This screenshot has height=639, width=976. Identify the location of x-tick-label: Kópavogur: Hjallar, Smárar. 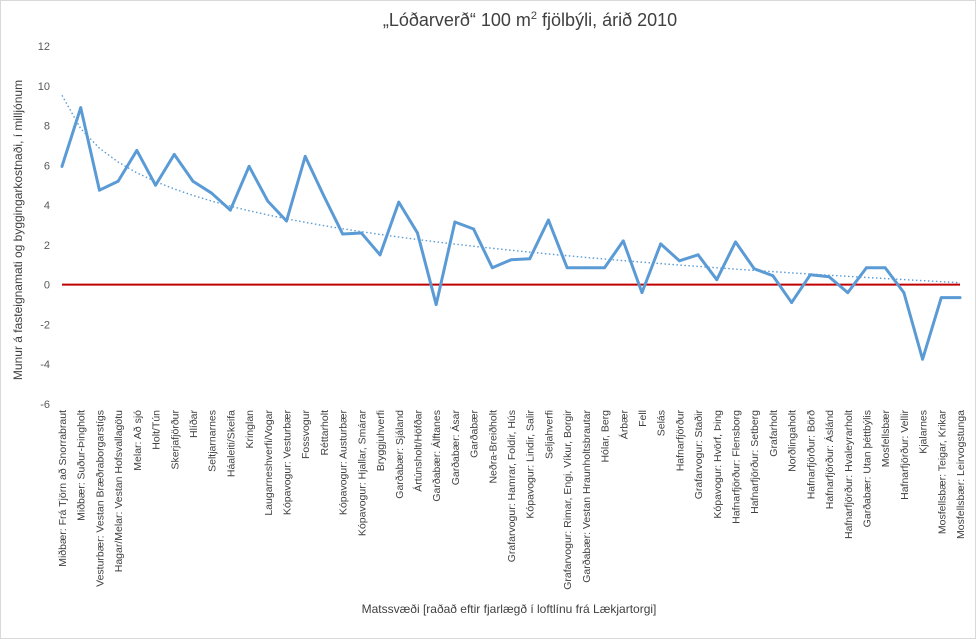
(362, 473).